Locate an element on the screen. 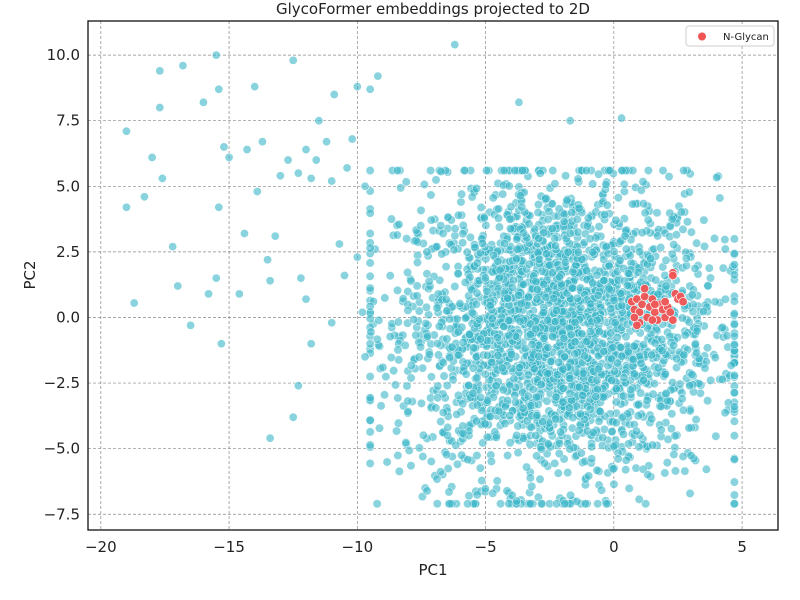 This screenshot has height=600, width=800. y-tick-label: −7.5 is located at coordinates (62, 514).